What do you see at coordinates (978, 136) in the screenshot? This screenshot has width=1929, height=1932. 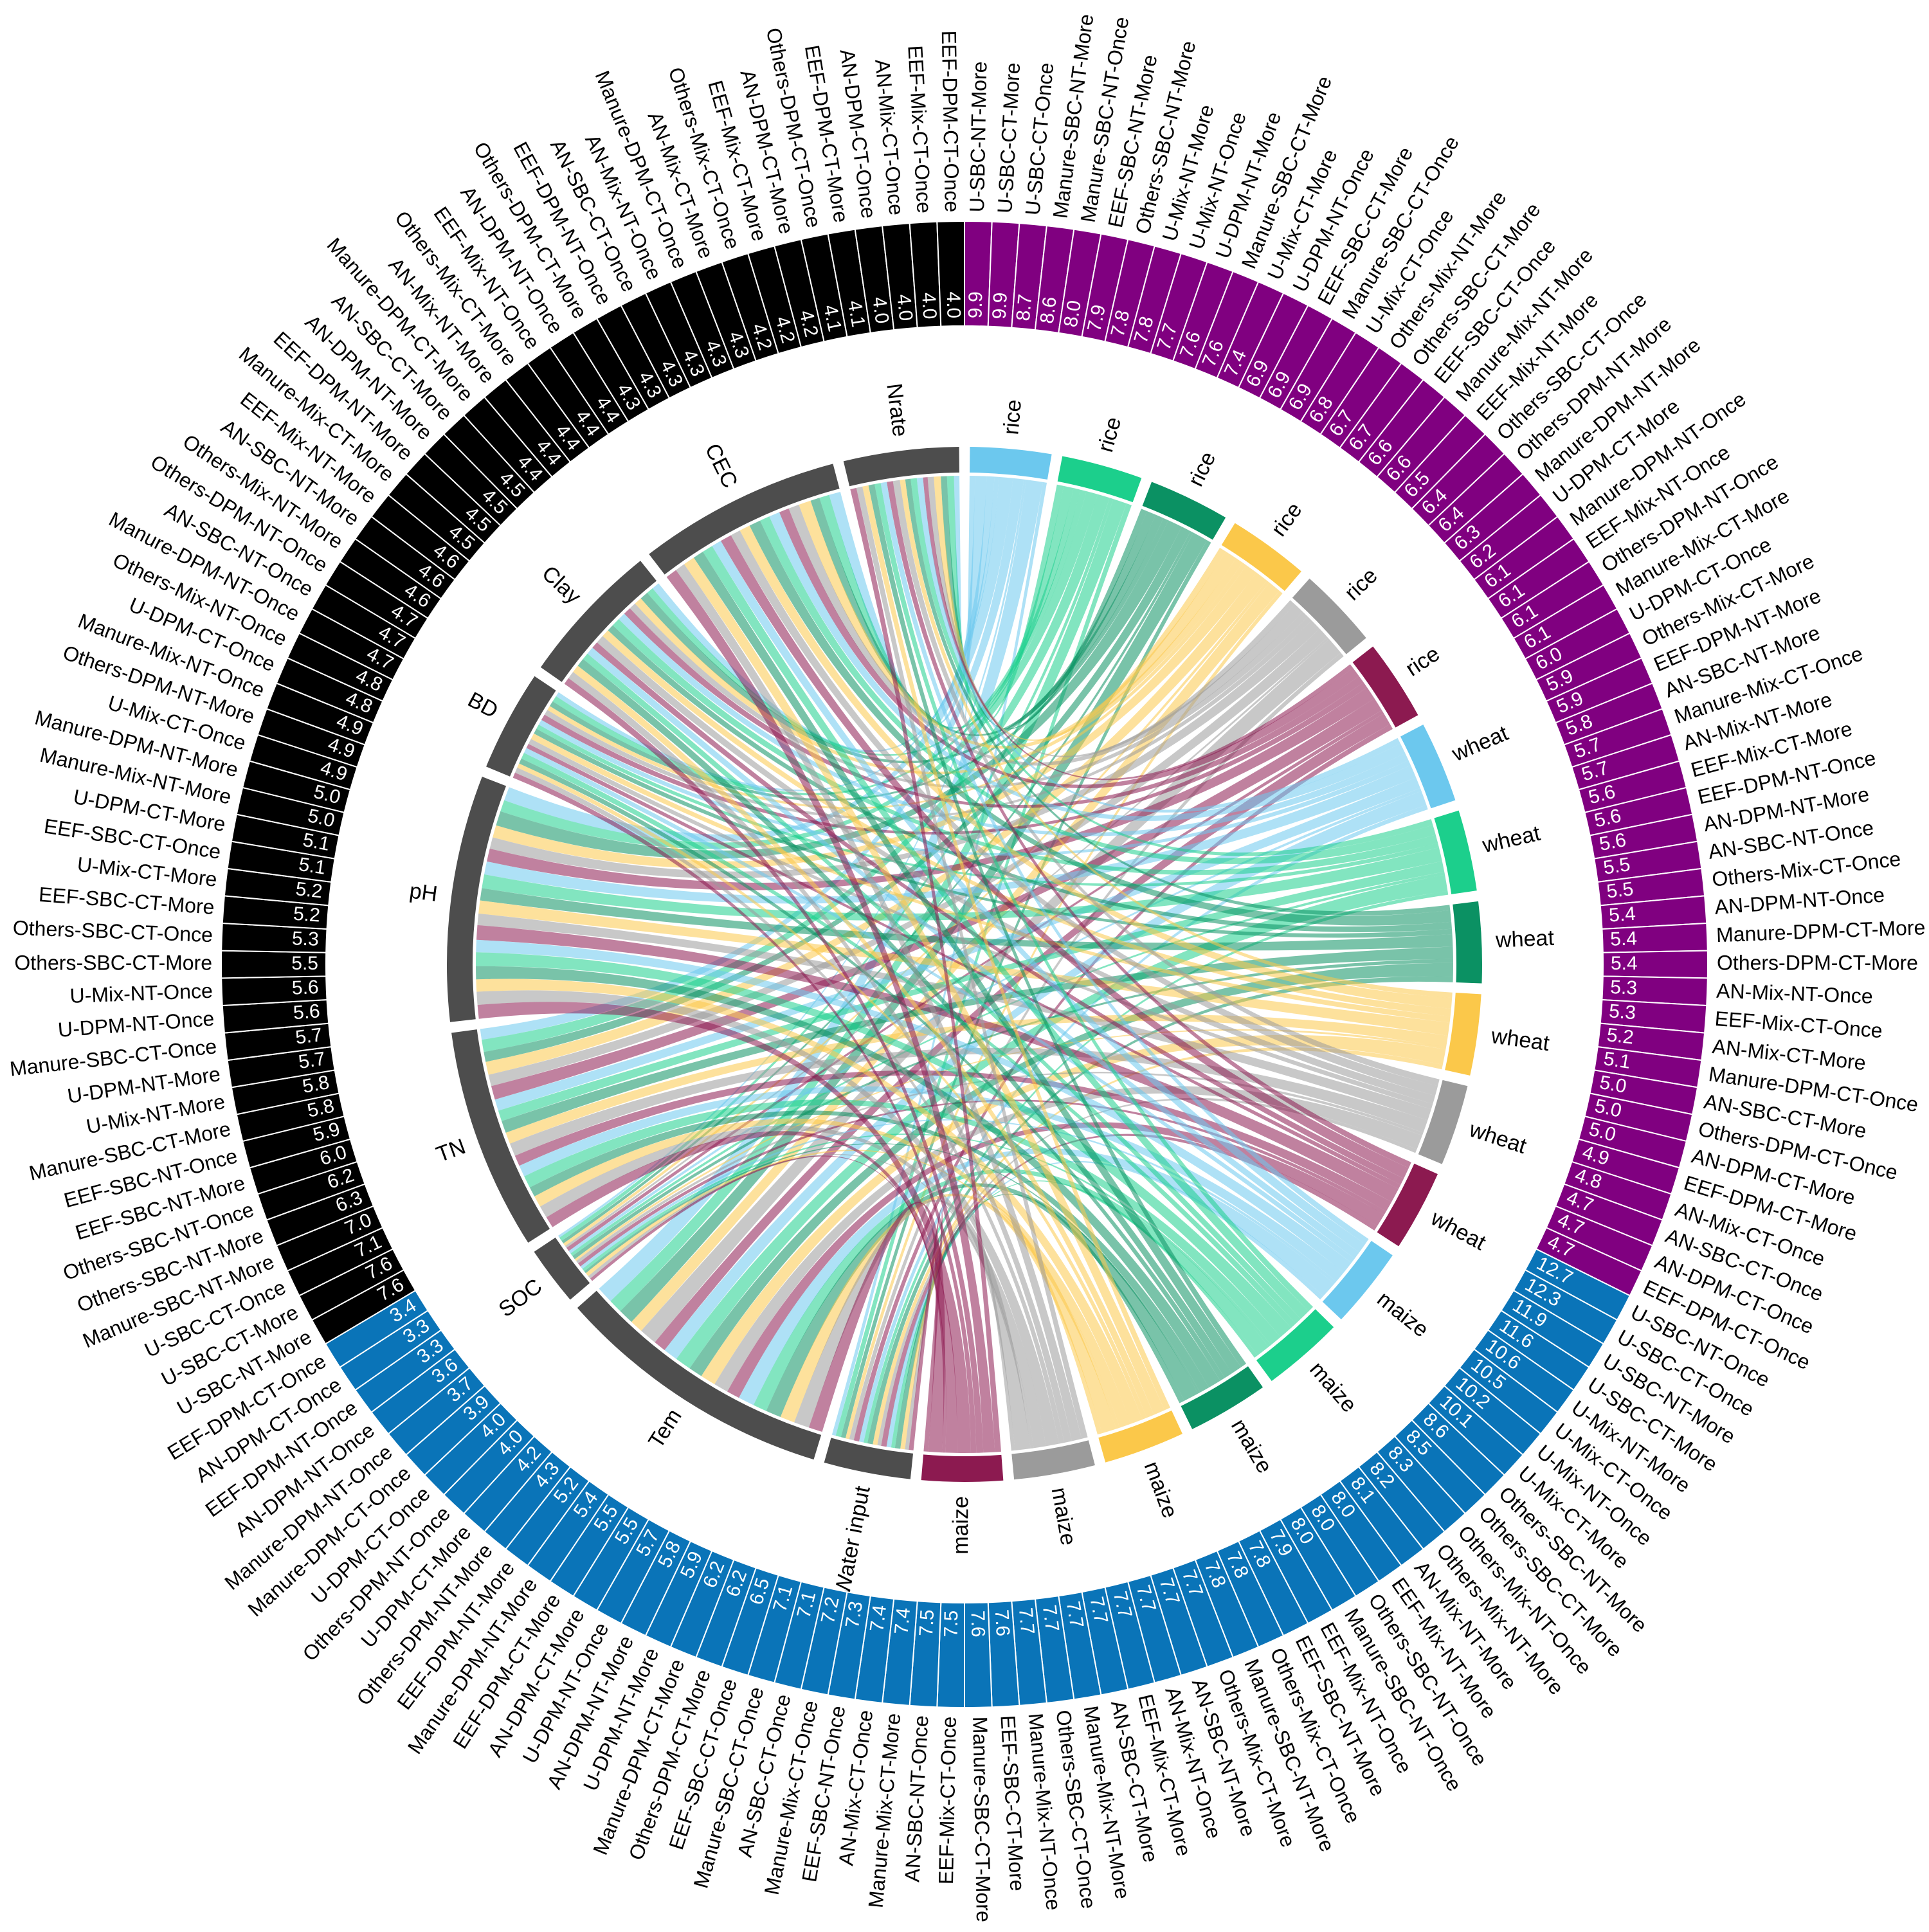 I see `ring-label: U-SBC-NT-More` at bounding box center [978, 136].